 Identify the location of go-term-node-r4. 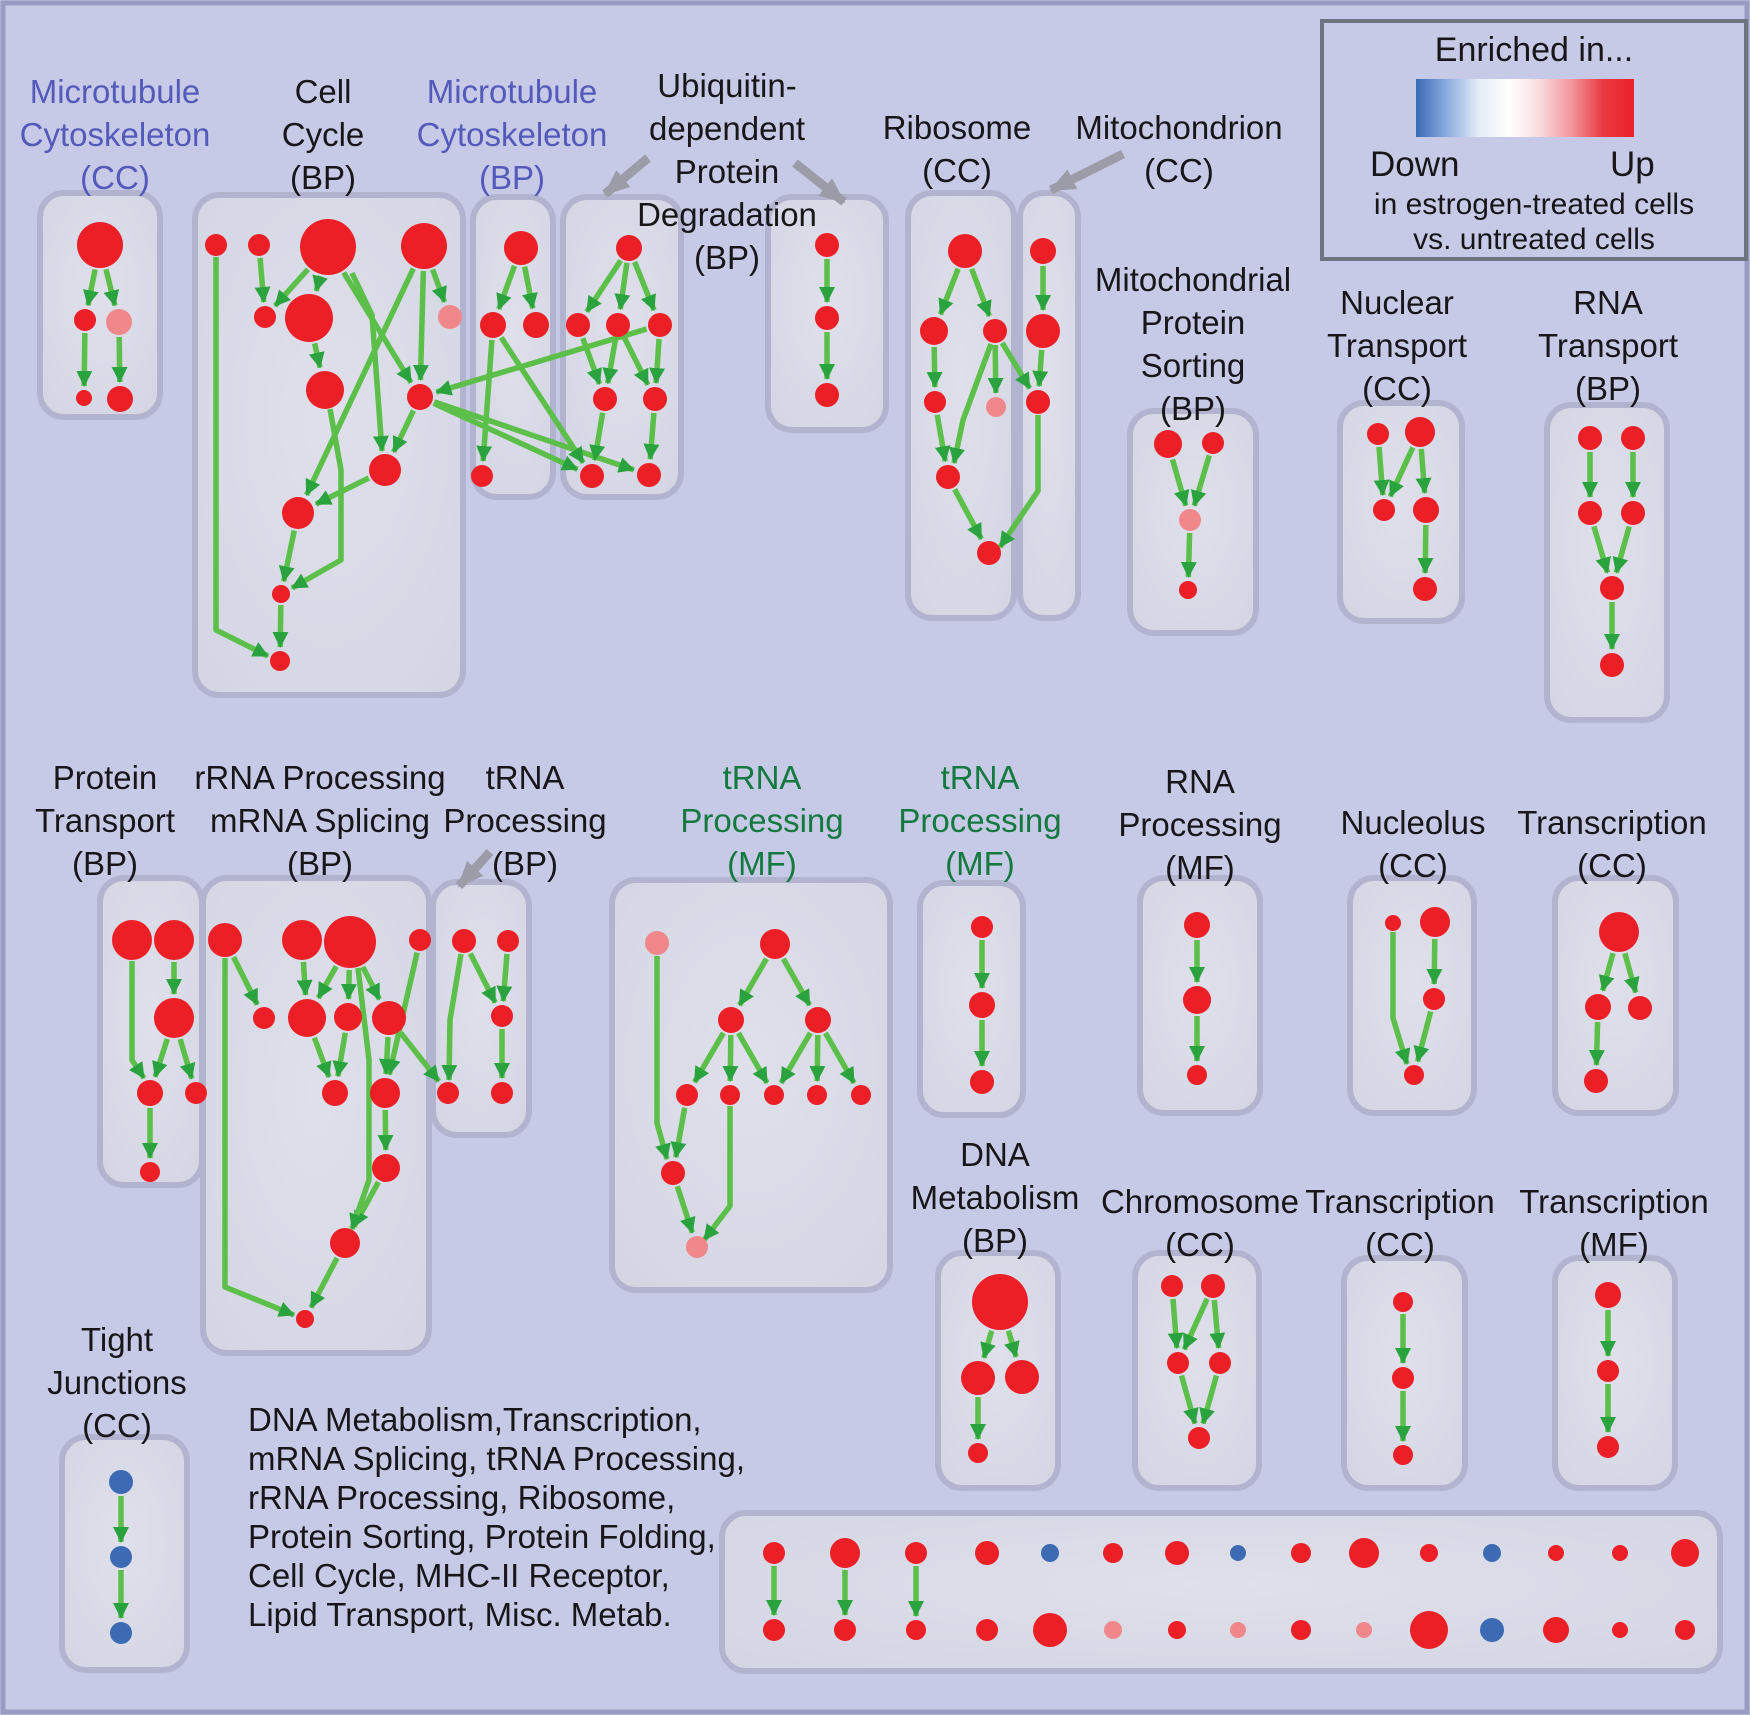
(935, 402).